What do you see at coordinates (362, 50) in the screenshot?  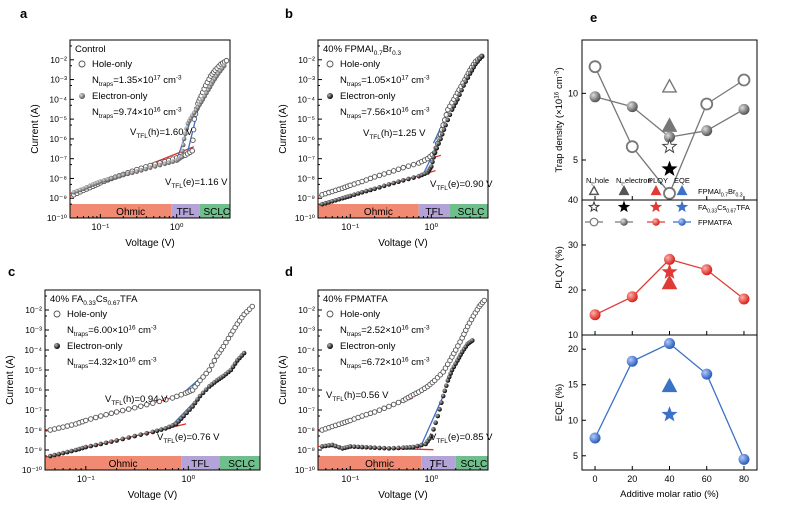 I see `panel-title: 40% FPMAI0.7Br0.3` at bounding box center [362, 50].